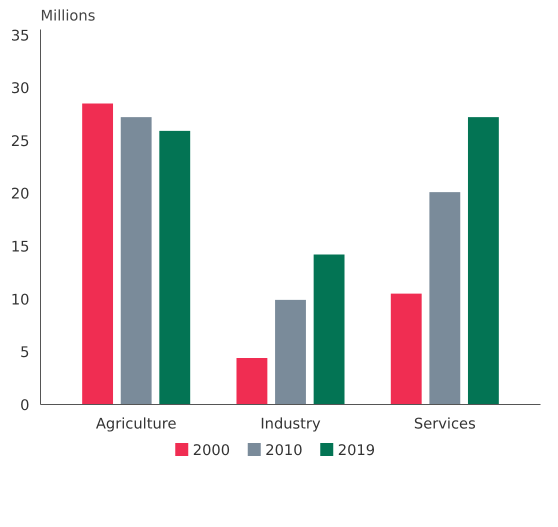  What do you see at coordinates (20, 141) in the screenshot?
I see `y-tick-label: 25` at bounding box center [20, 141].